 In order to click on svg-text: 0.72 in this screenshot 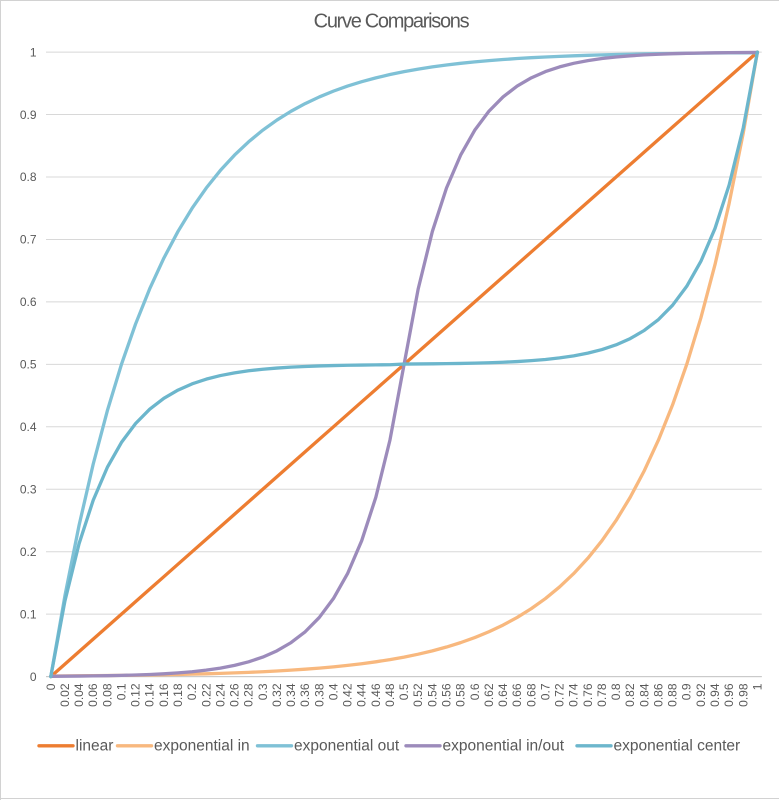, I will do `click(560, 695)`.